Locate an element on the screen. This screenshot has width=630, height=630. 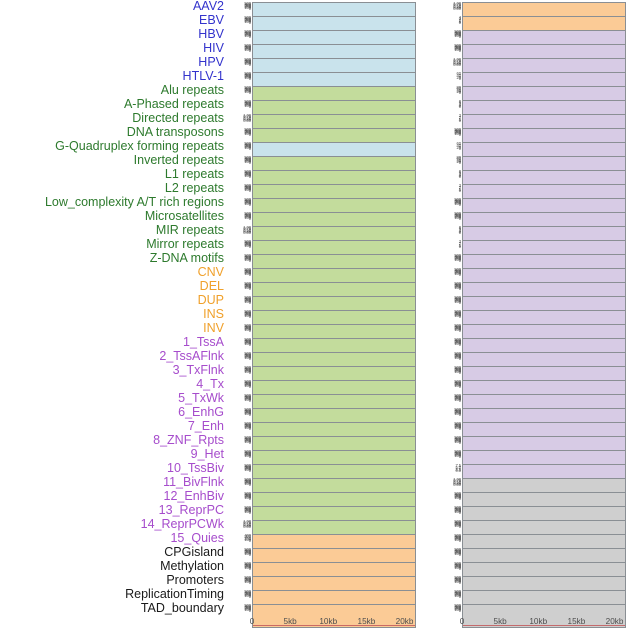
track-right-43: 500 400 300 200 100 0 is located at coordinates (532, 616).